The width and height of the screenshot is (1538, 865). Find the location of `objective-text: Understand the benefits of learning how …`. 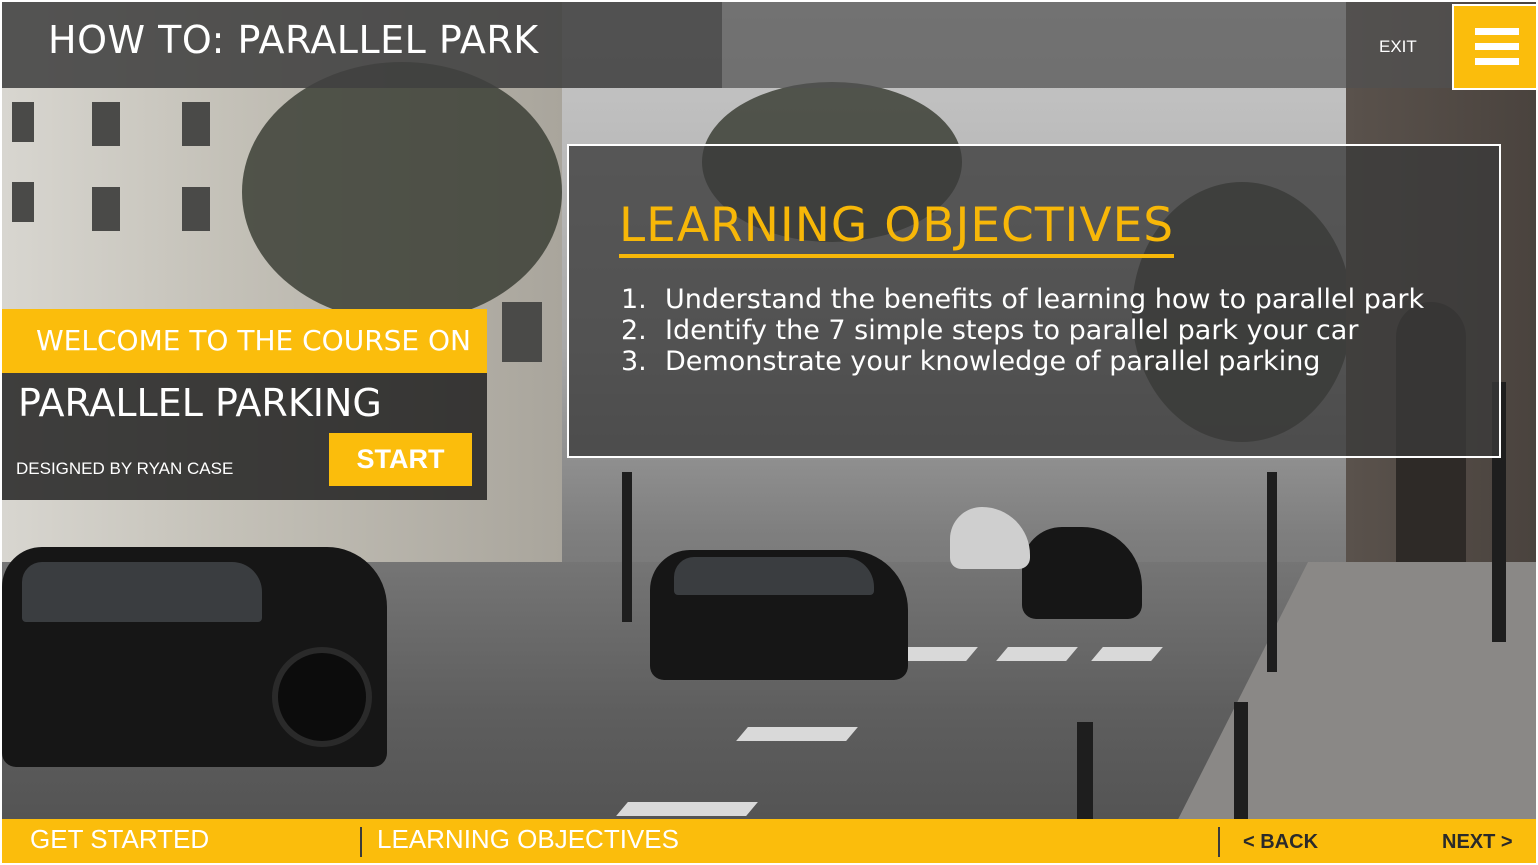

objective-text: Understand the benefits of learning how … is located at coordinates (1045, 299).